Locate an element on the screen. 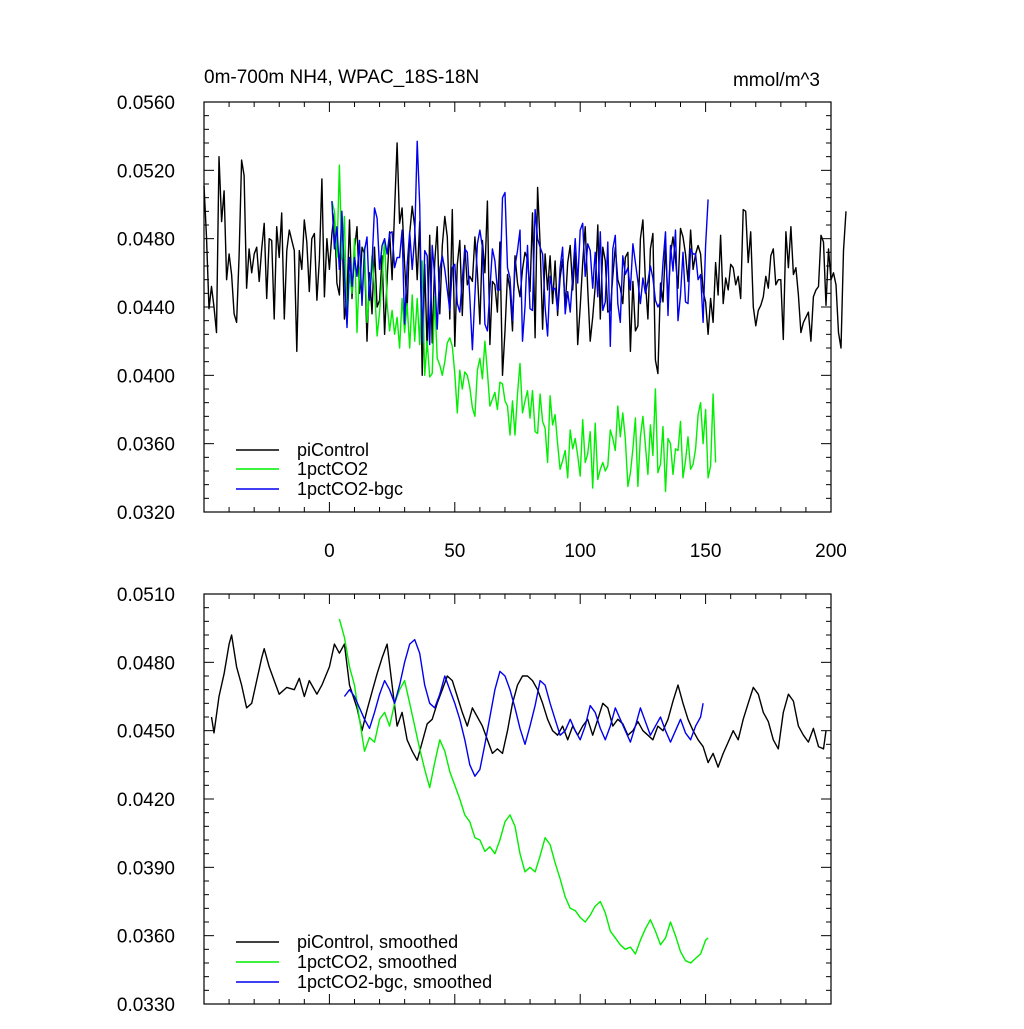 The image size is (1024, 1029). top-title-units: mmol/m^3 is located at coordinates (776, 80).